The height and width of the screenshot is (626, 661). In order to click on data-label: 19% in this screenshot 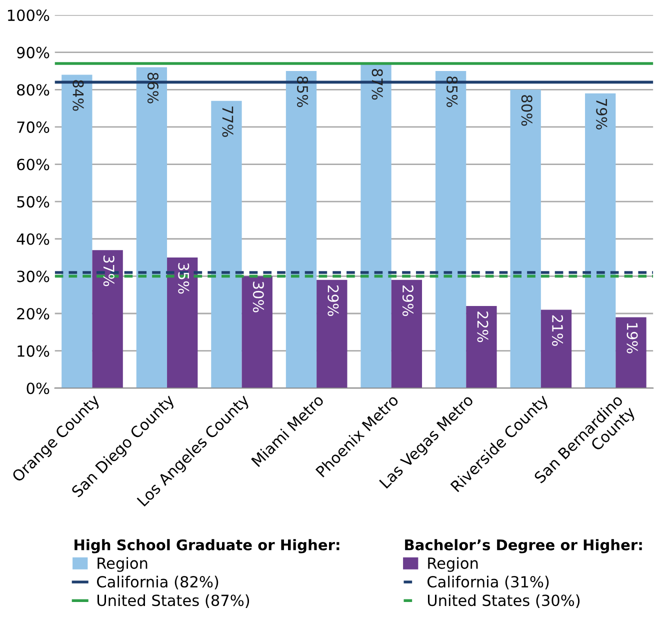, I will do `click(632, 338)`.